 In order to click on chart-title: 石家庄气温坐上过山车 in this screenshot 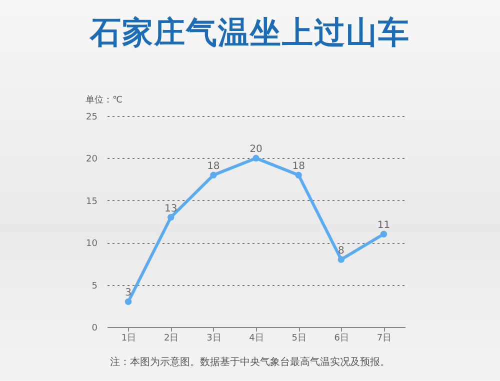, I will do `click(249, 33)`.